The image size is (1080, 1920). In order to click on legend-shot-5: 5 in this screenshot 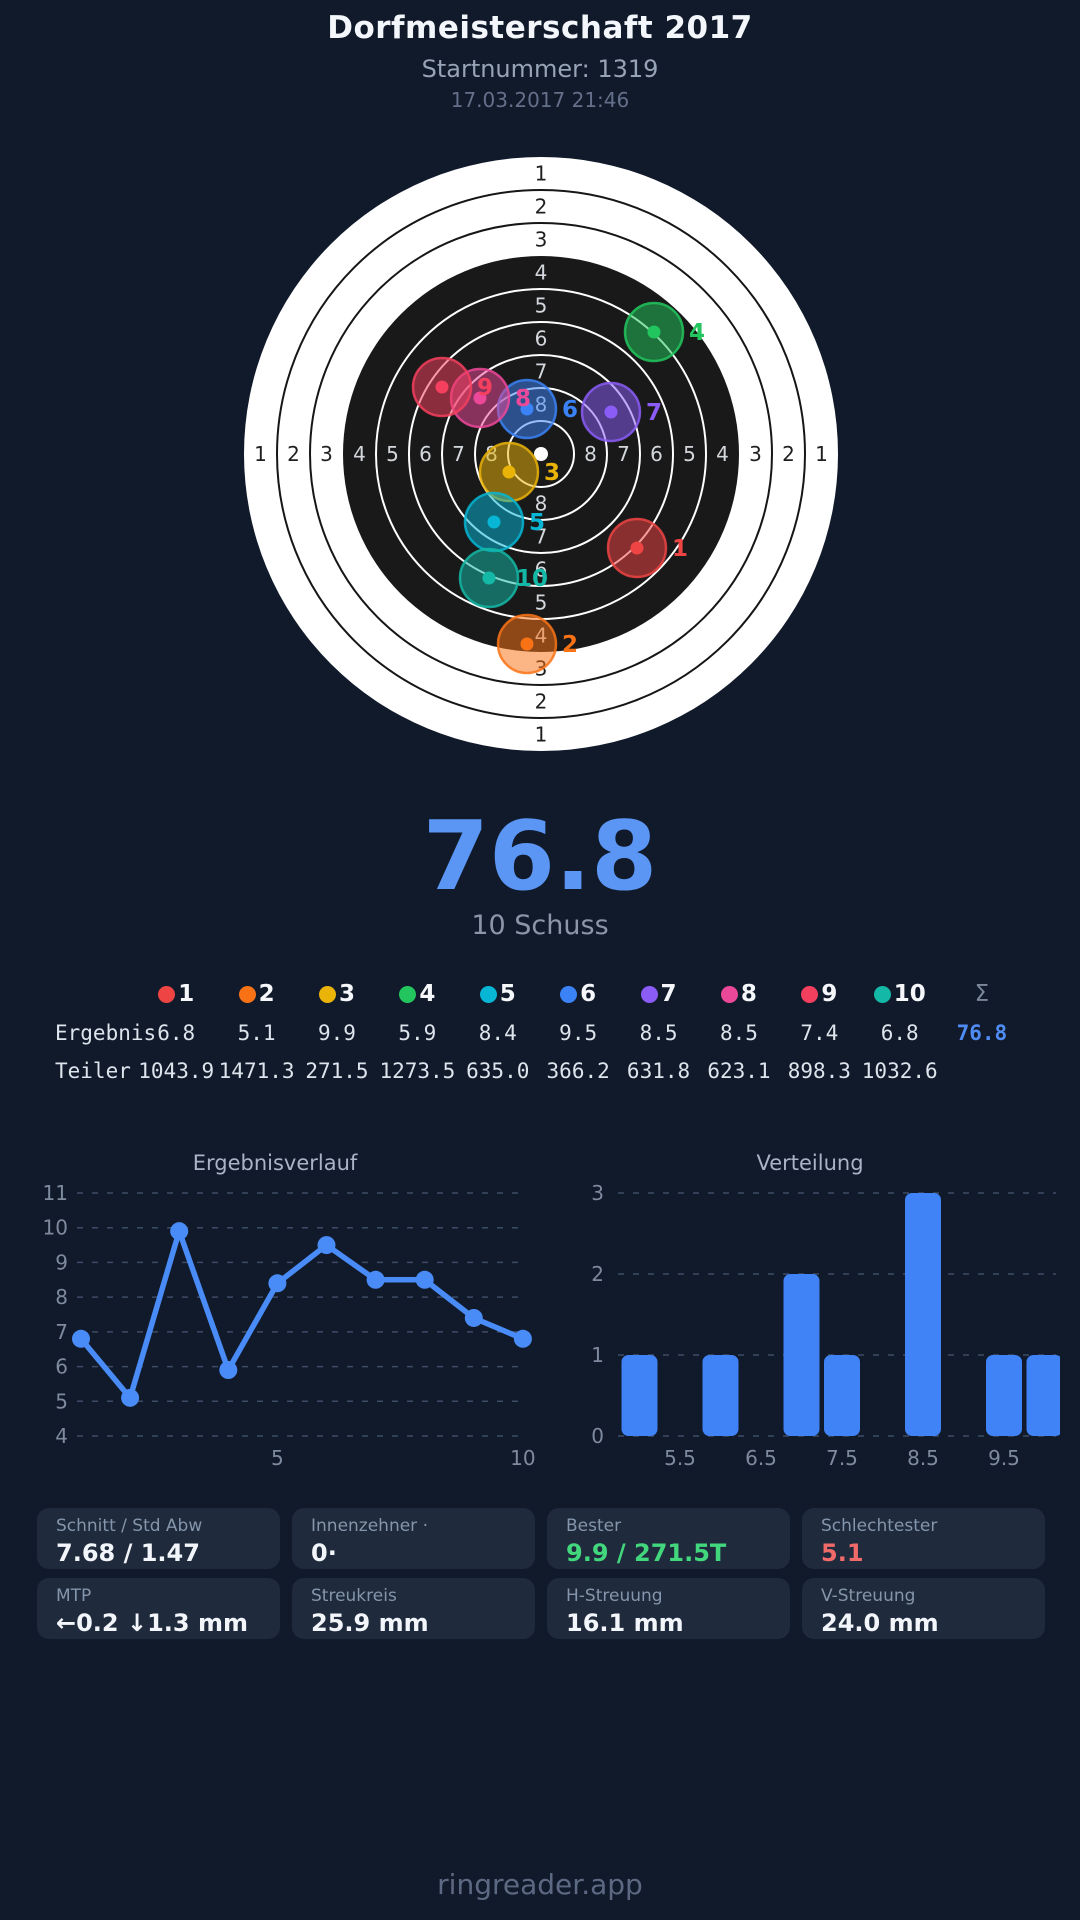, I will do `click(498, 994)`.